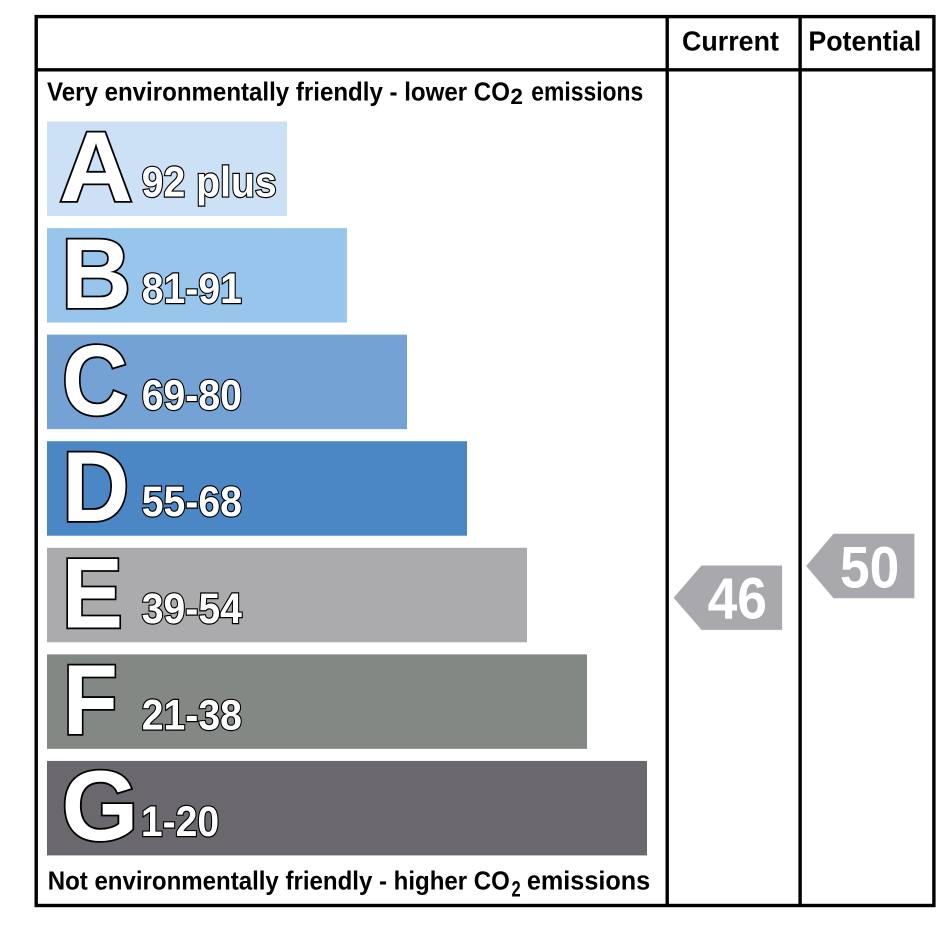 The width and height of the screenshot is (946, 926). I want to click on svg-text: 92 plus, so click(209, 182).